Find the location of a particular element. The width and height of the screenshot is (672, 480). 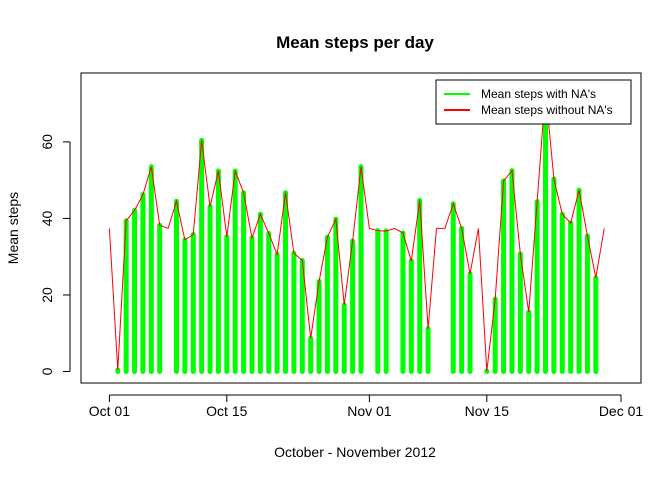

x-tick-label: Nov 01 is located at coordinates (369, 411).